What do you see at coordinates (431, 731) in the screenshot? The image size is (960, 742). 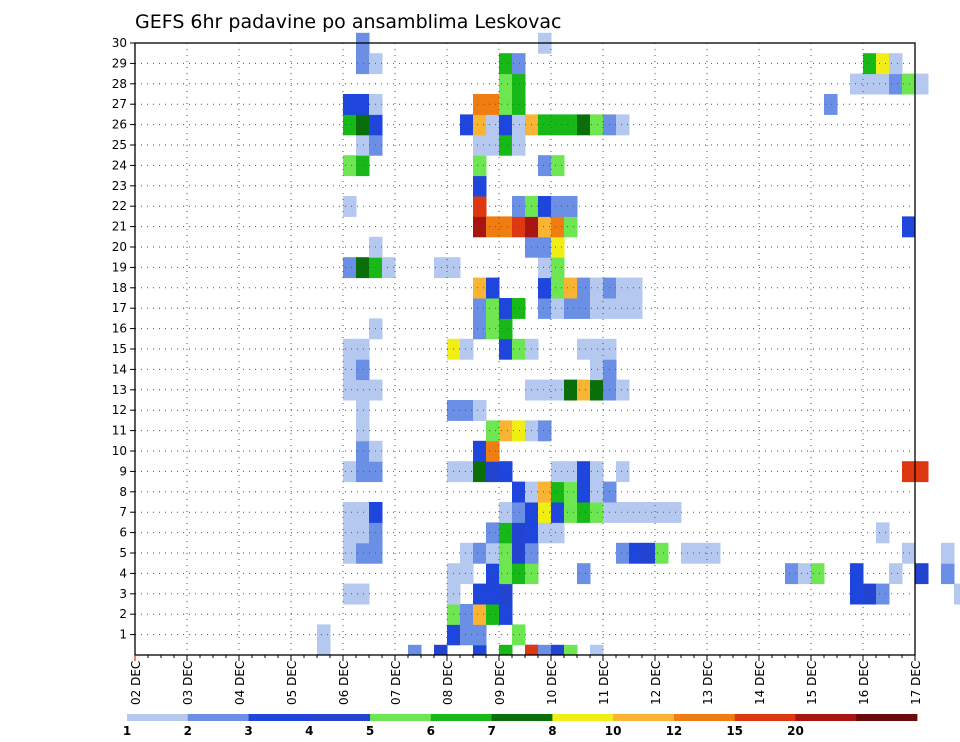 I see `colorbar-label: 6` at bounding box center [431, 731].